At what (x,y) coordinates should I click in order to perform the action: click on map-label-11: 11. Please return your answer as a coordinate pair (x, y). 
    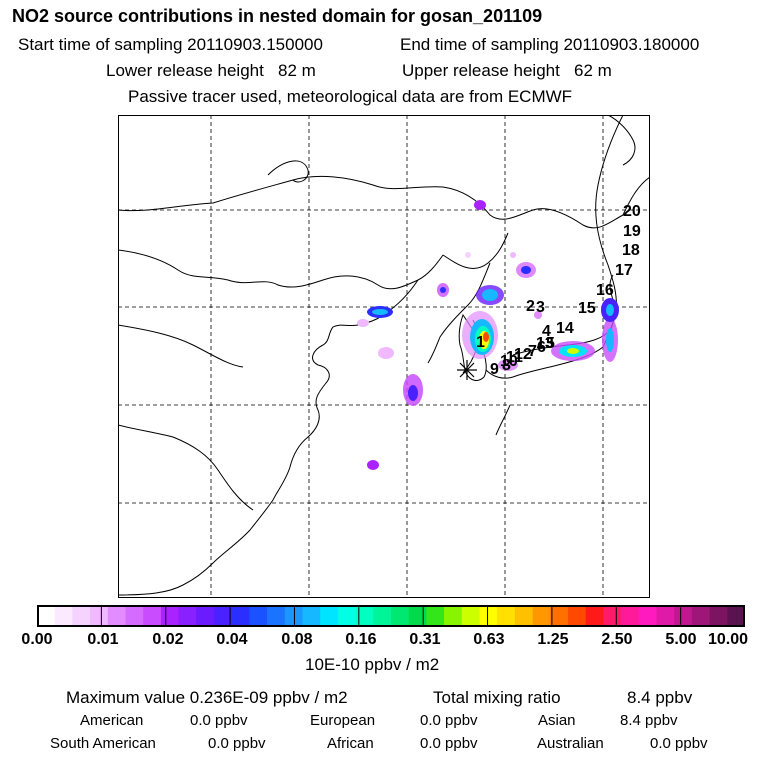
    Looking at the image, I should click on (514, 357).